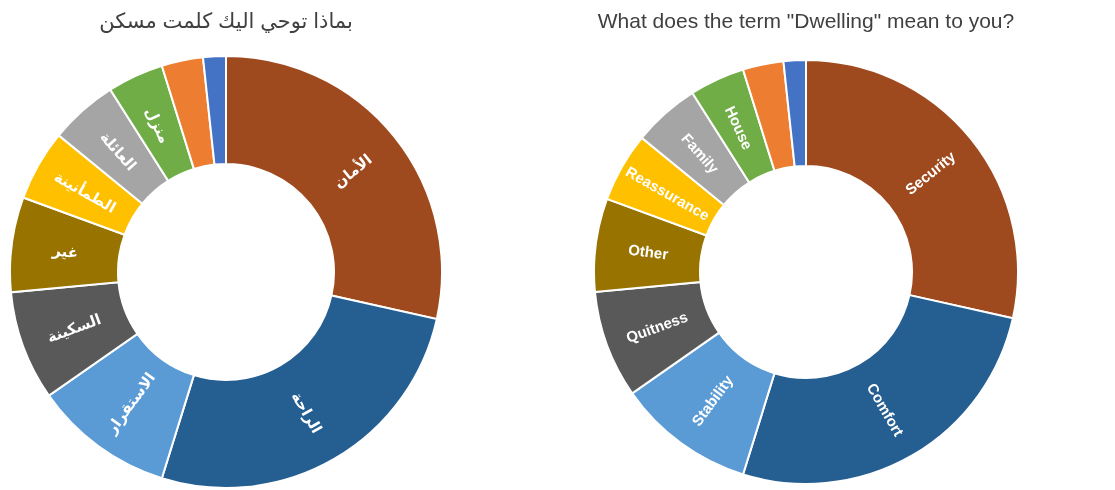 This screenshot has width=1115, height=490. Describe the element at coordinates (130, 403) in the screenshot. I see `slice-label: الاستقرار` at that location.